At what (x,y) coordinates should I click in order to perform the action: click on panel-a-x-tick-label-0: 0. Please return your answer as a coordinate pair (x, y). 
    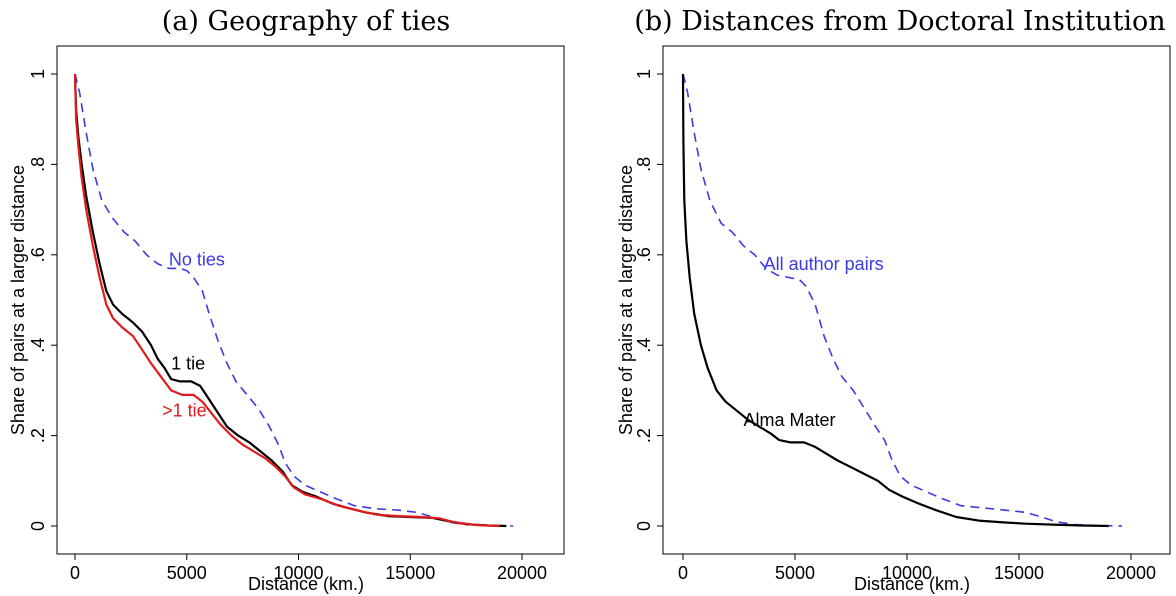
    Looking at the image, I should click on (75, 573).